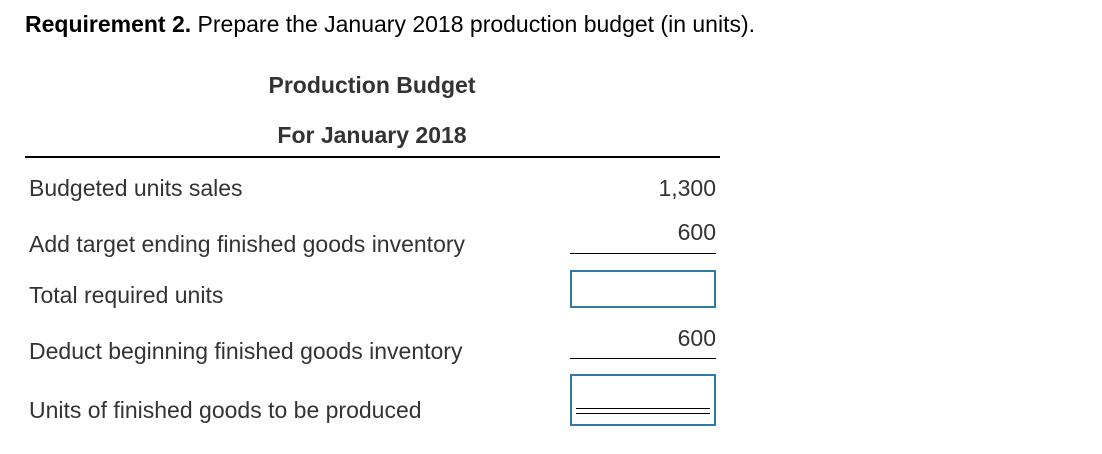 The image size is (1102, 454). What do you see at coordinates (126, 295) in the screenshot?
I see `row-label-total-required-units: Total required units` at bounding box center [126, 295].